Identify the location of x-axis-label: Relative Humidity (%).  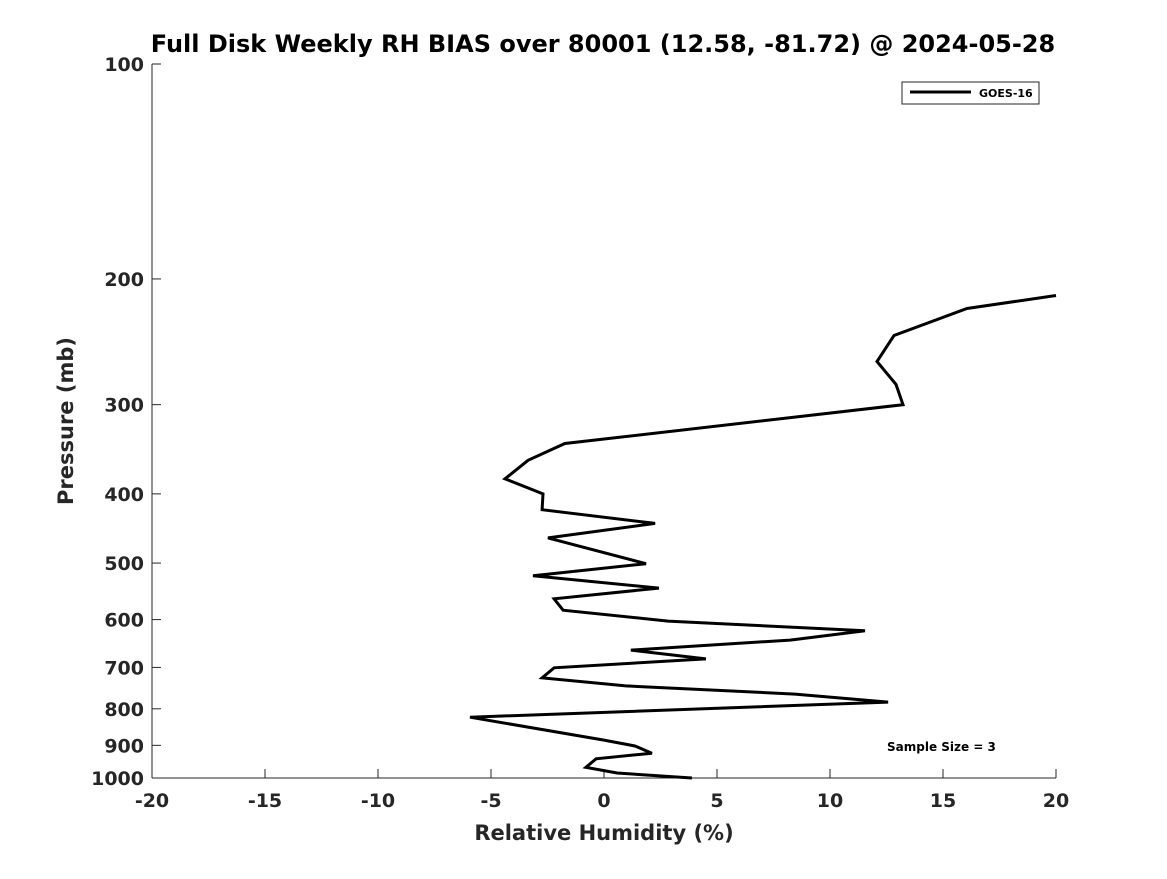
(603, 833).